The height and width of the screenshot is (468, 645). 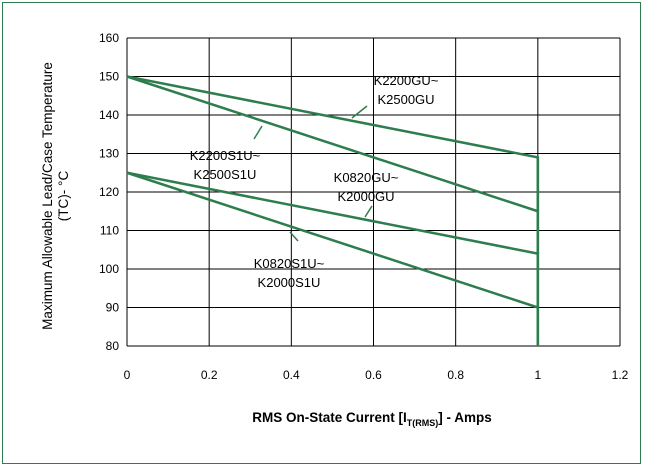 I want to click on series-annotation-4: K0820S1U~ K2000S1U, so click(x=289, y=273).